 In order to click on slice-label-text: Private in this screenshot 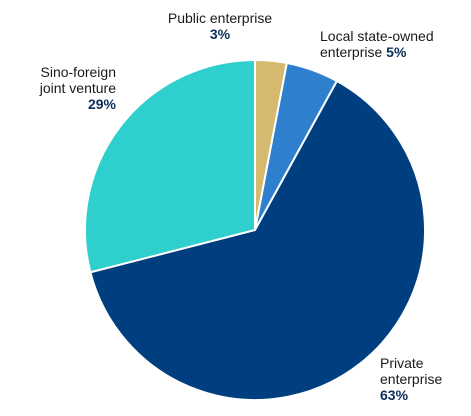, I will do `click(402, 363)`.